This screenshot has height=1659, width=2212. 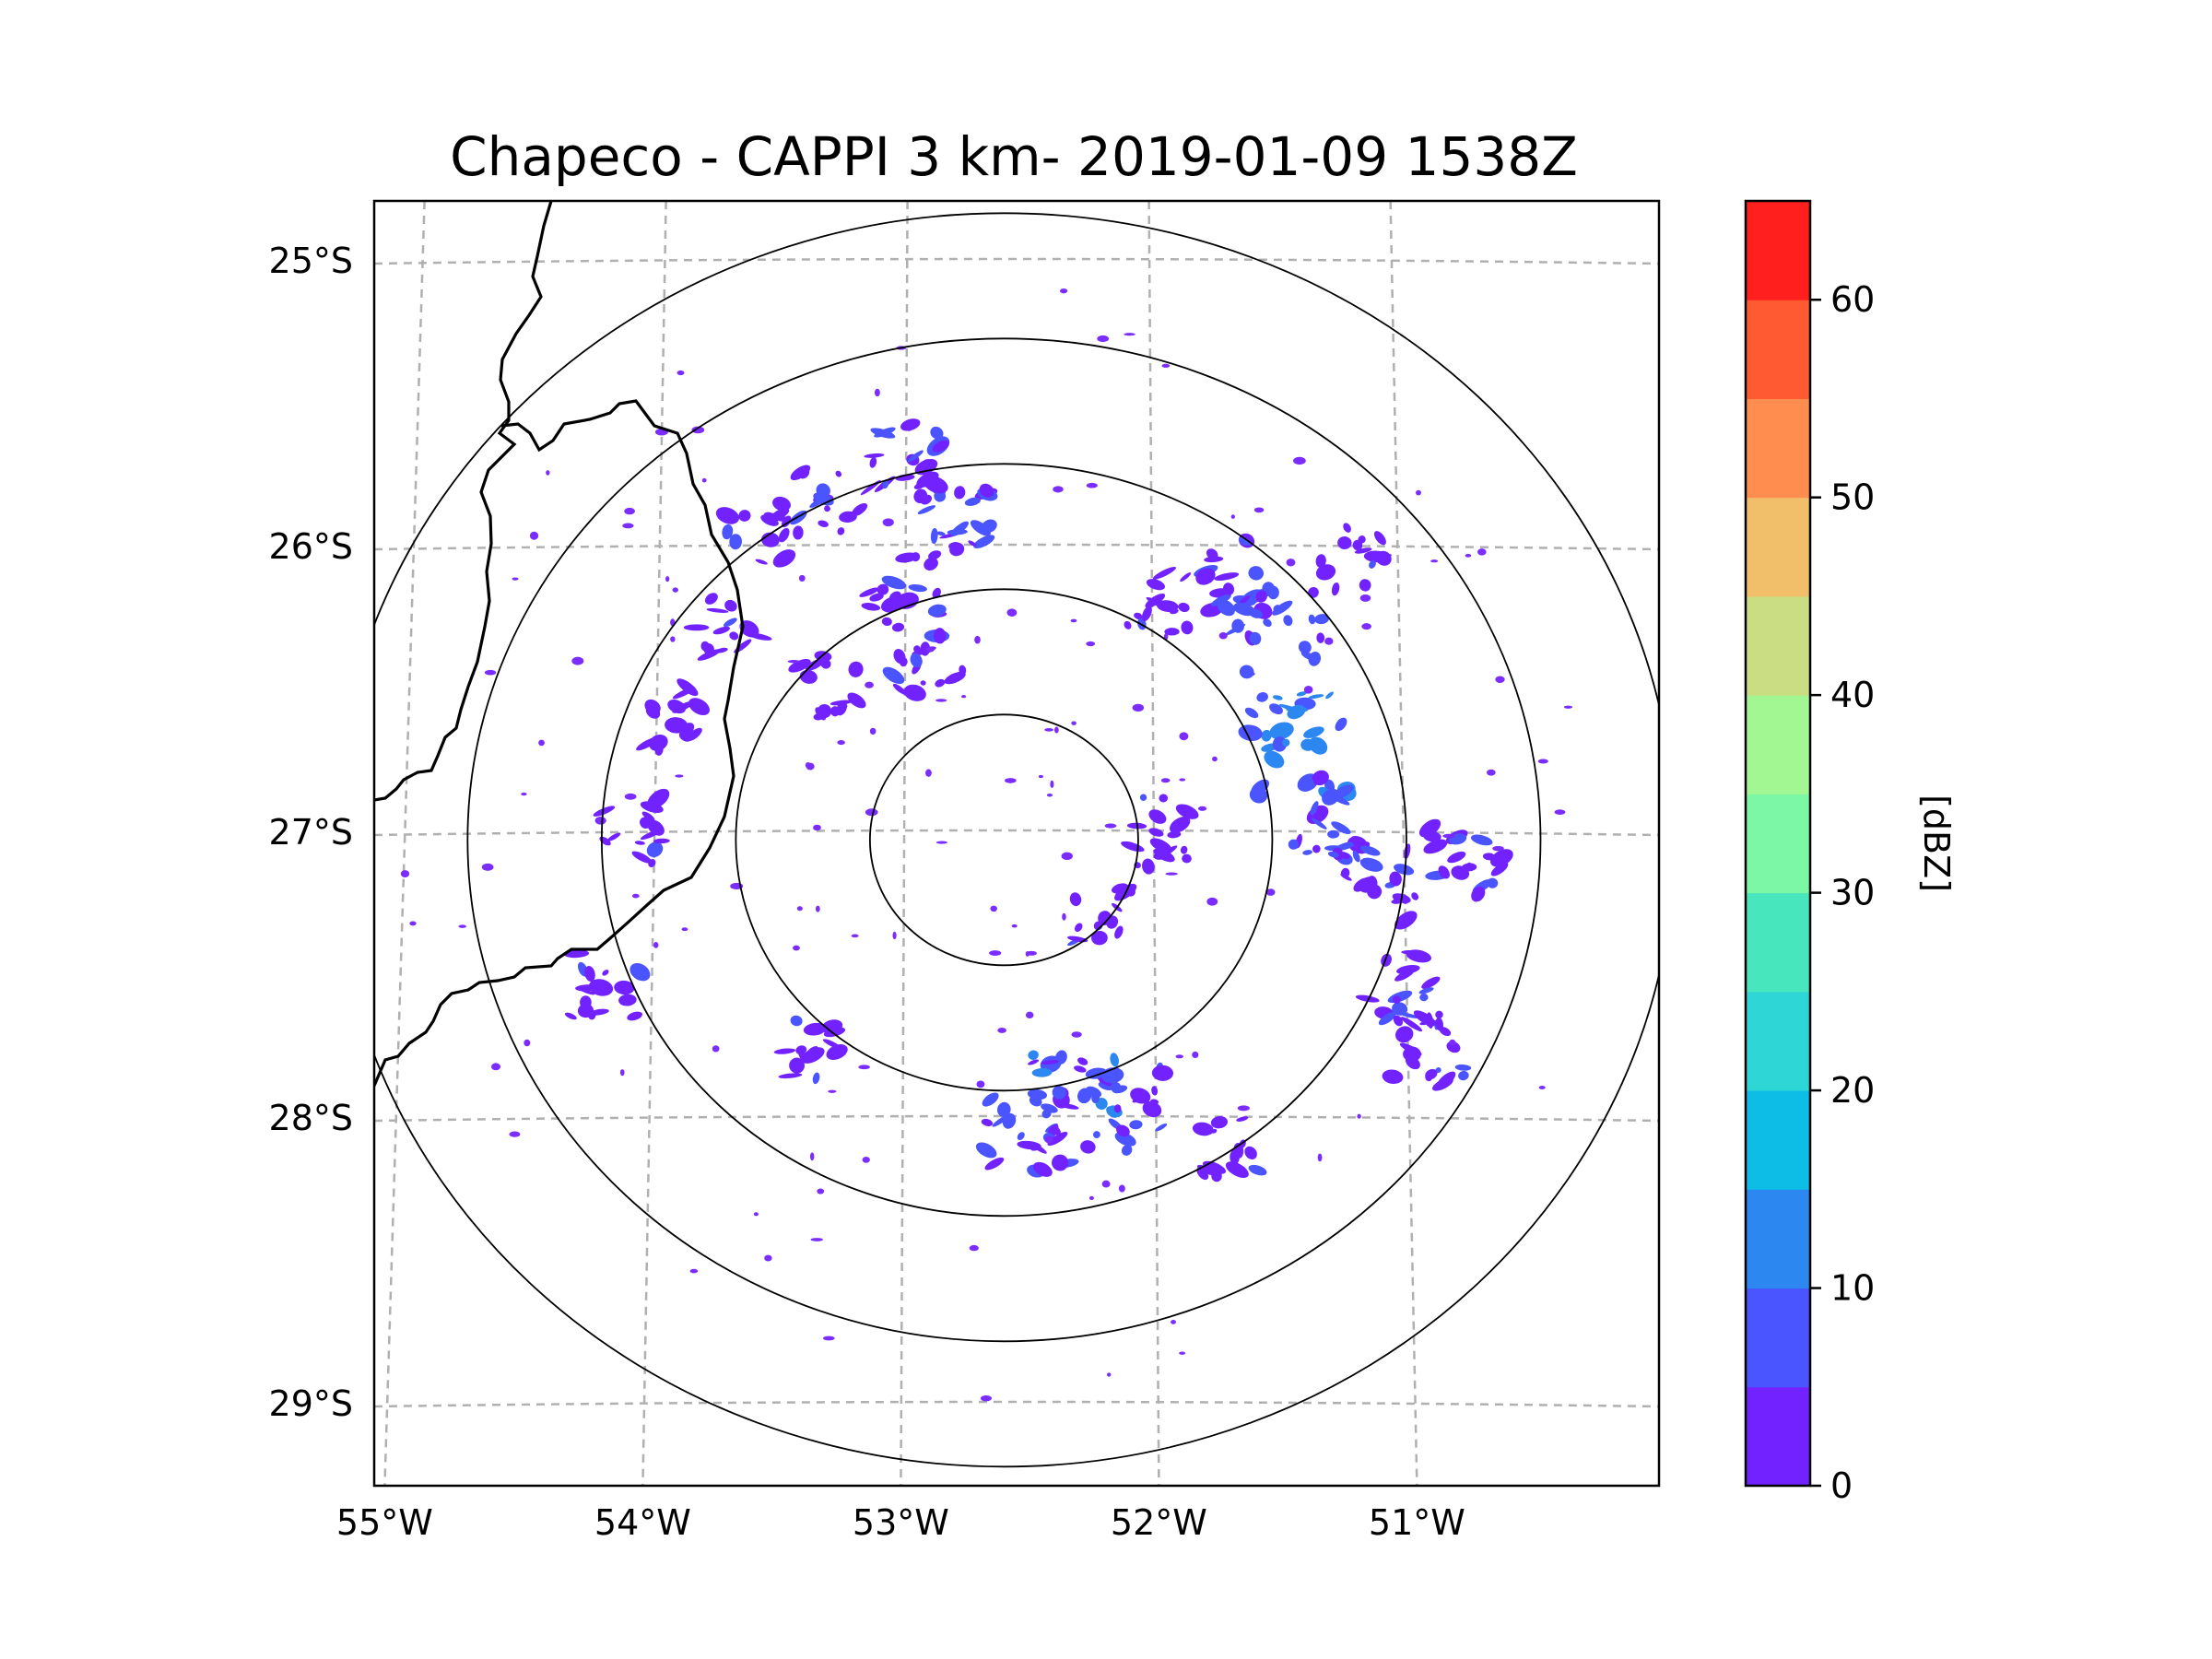 I want to click on echo-cell, so click(x=1427, y=1050).